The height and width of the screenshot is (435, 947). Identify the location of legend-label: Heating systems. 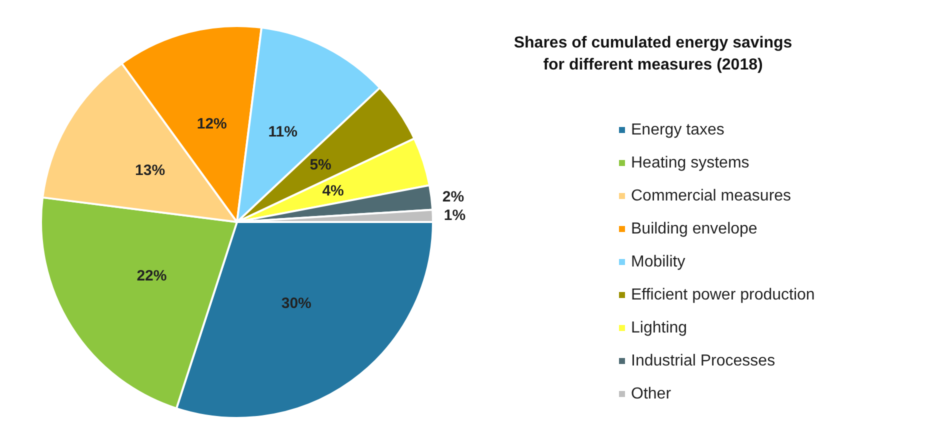
(690, 163).